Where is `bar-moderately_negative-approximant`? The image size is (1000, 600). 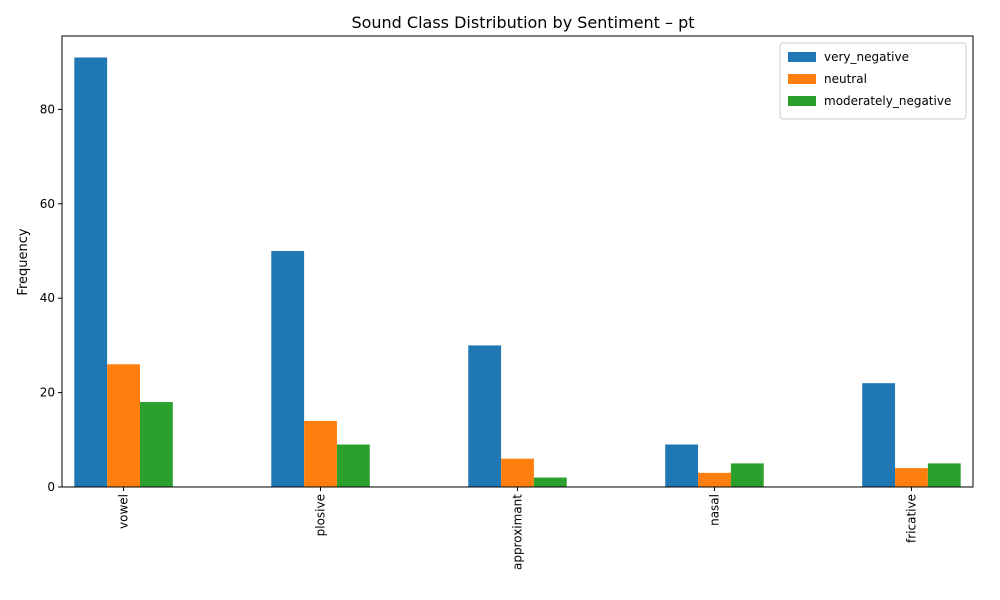 bar-moderately_negative-approximant is located at coordinates (550, 482).